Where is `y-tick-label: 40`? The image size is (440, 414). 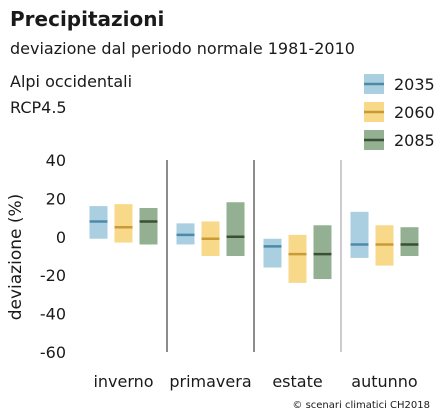 y-tick-label: 40 is located at coordinates (56, 160).